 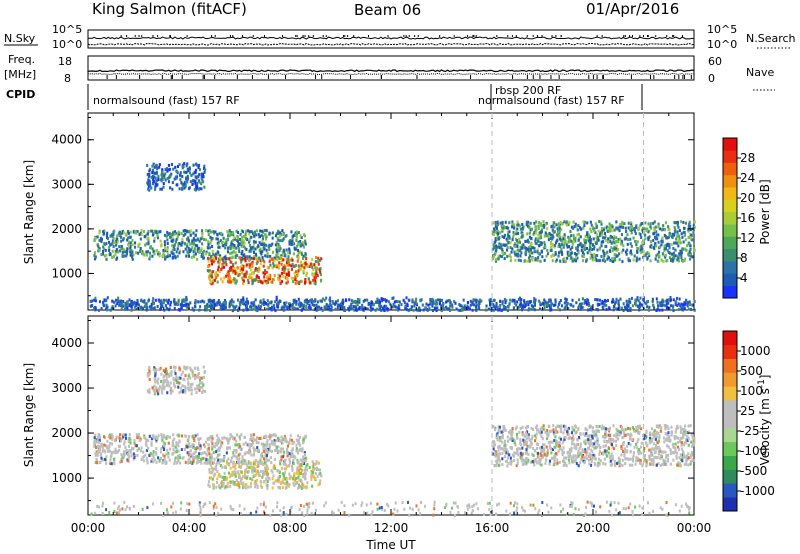 I want to click on nsearch-tick-top: 10^5, so click(x=722, y=29).